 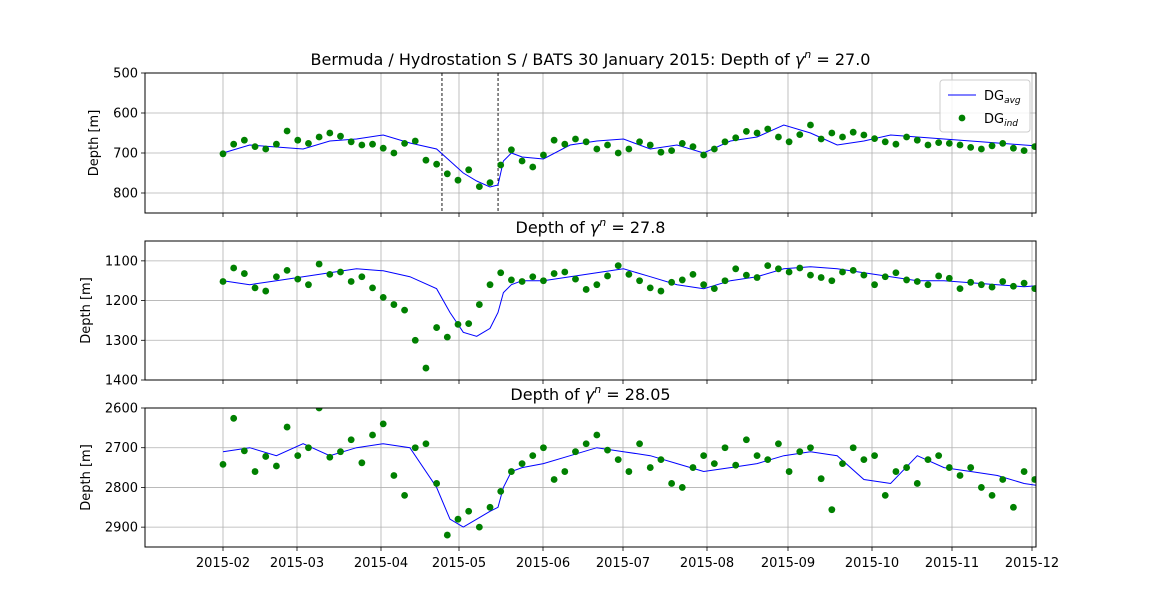 What do you see at coordinates (994, 119) in the screenshot?
I see `legend-ind-base: DG` at bounding box center [994, 119].